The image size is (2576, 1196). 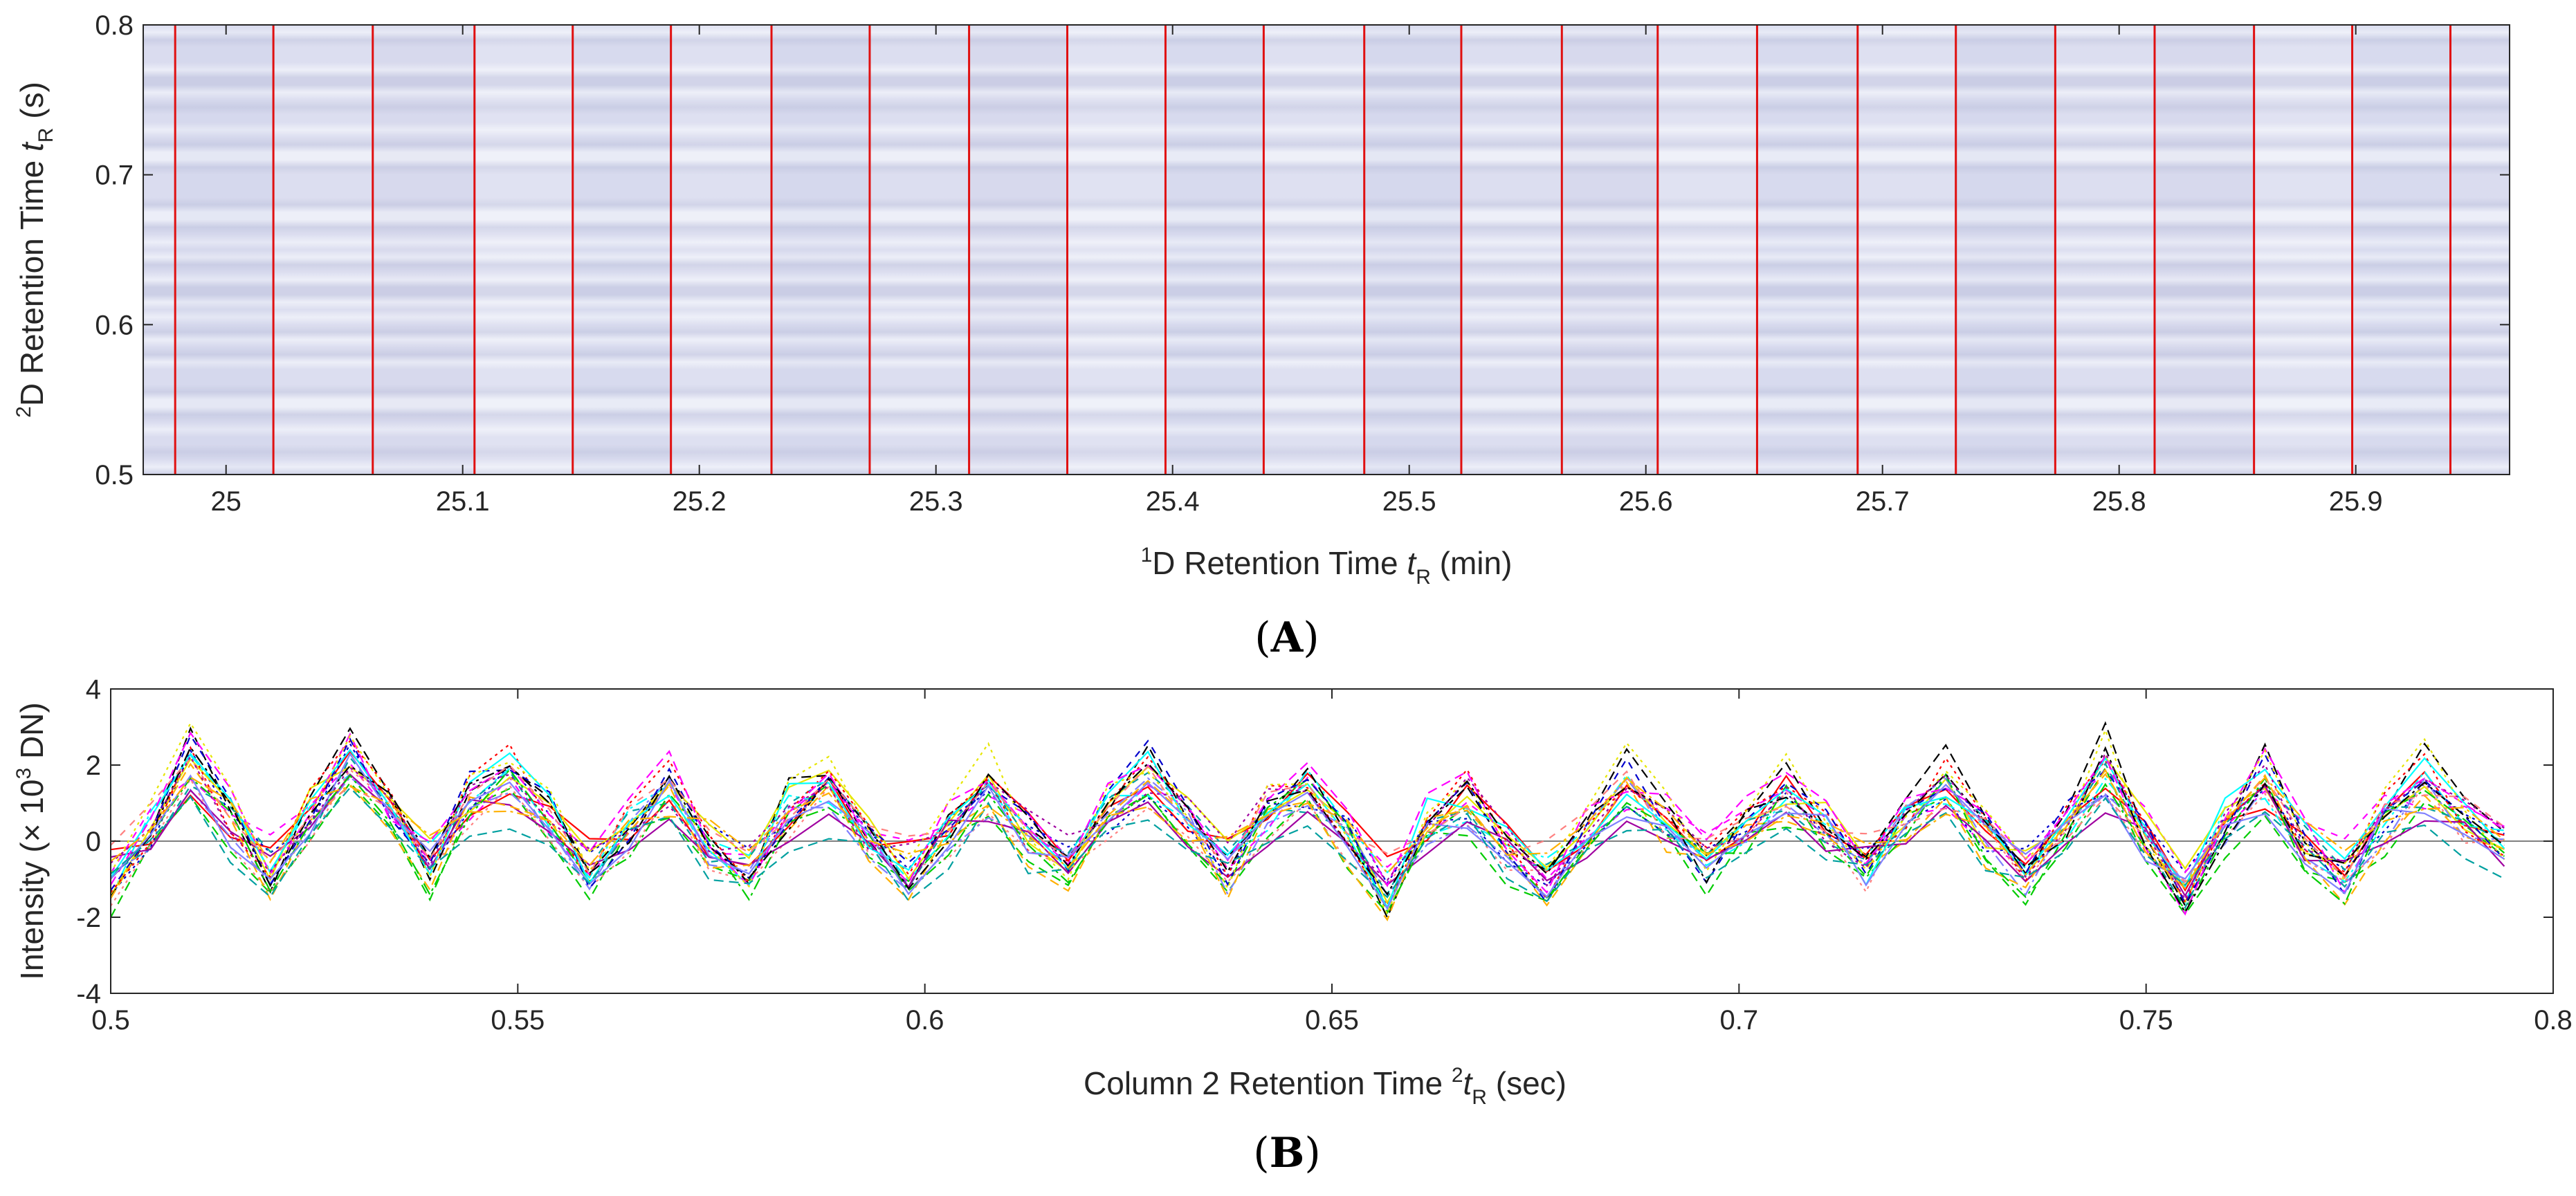 I want to click on y-axis-label-b: Intensity (× 103 DN), so click(x=31, y=840).